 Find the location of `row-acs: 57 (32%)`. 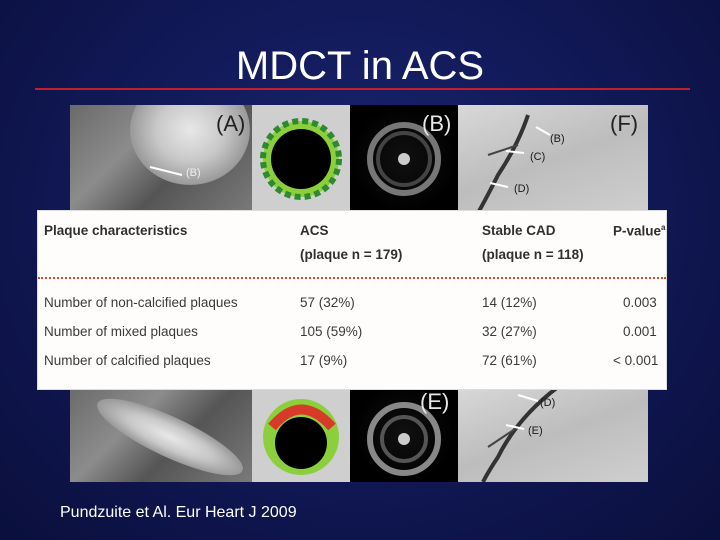

row-acs: 57 (32%) is located at coordinates (327, 302).